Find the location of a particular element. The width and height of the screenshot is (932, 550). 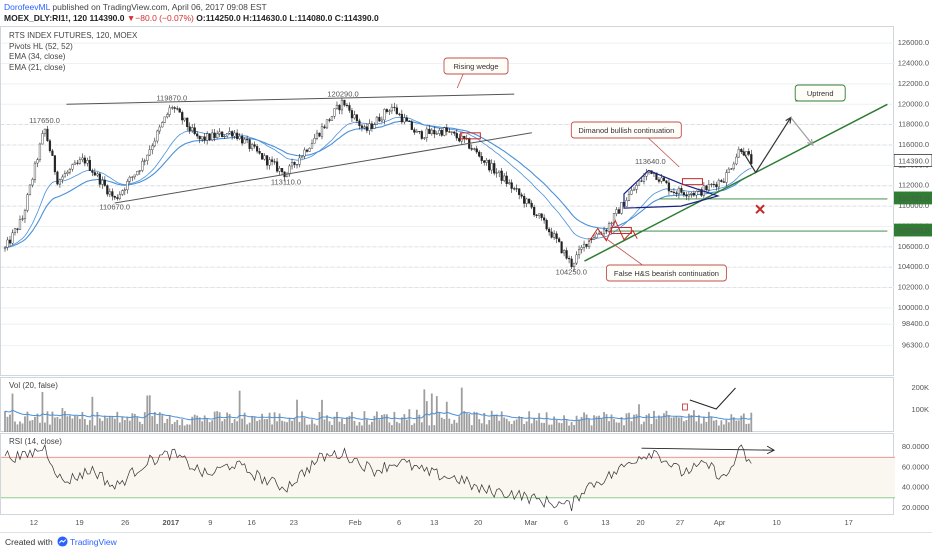

head-and-shoulders-pattern is located at coordinates (613, 230).